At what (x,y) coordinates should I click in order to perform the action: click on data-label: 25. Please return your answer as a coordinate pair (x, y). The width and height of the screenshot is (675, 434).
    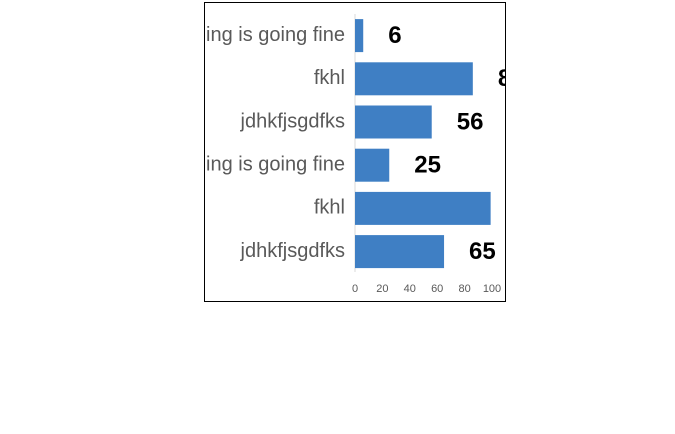
    Looking at the image, I should click on (427, 165).